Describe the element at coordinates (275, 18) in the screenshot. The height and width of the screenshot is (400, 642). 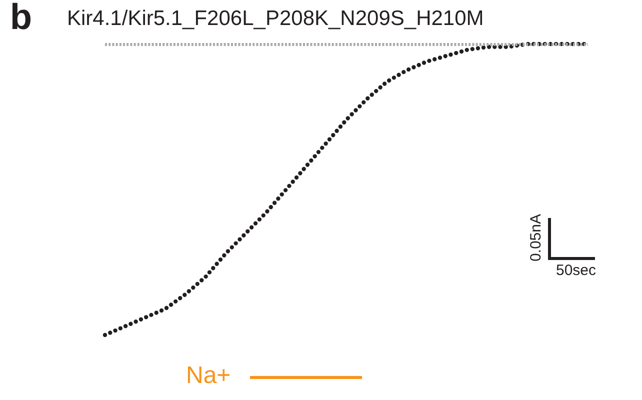
I see `chart-title: Kir4.1/Kir5.1_F206L_P208K_N209S_H210M` at that location.